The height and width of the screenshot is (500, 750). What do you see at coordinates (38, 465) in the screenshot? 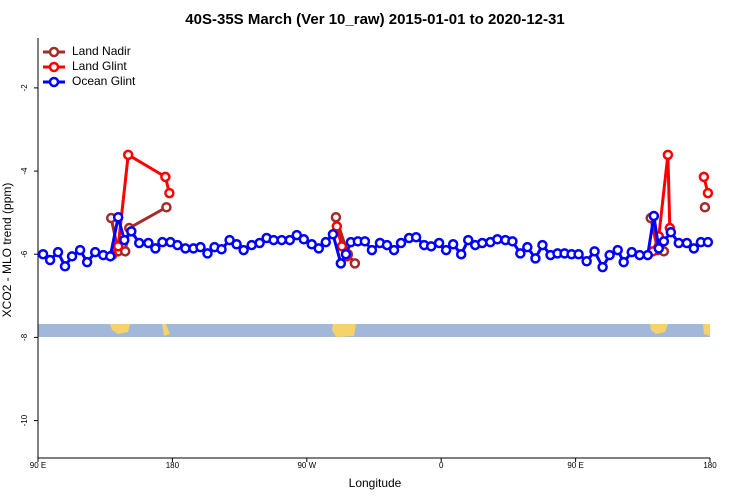
I see `x-tick-label: 90 E` at bounding box center [38, 465].